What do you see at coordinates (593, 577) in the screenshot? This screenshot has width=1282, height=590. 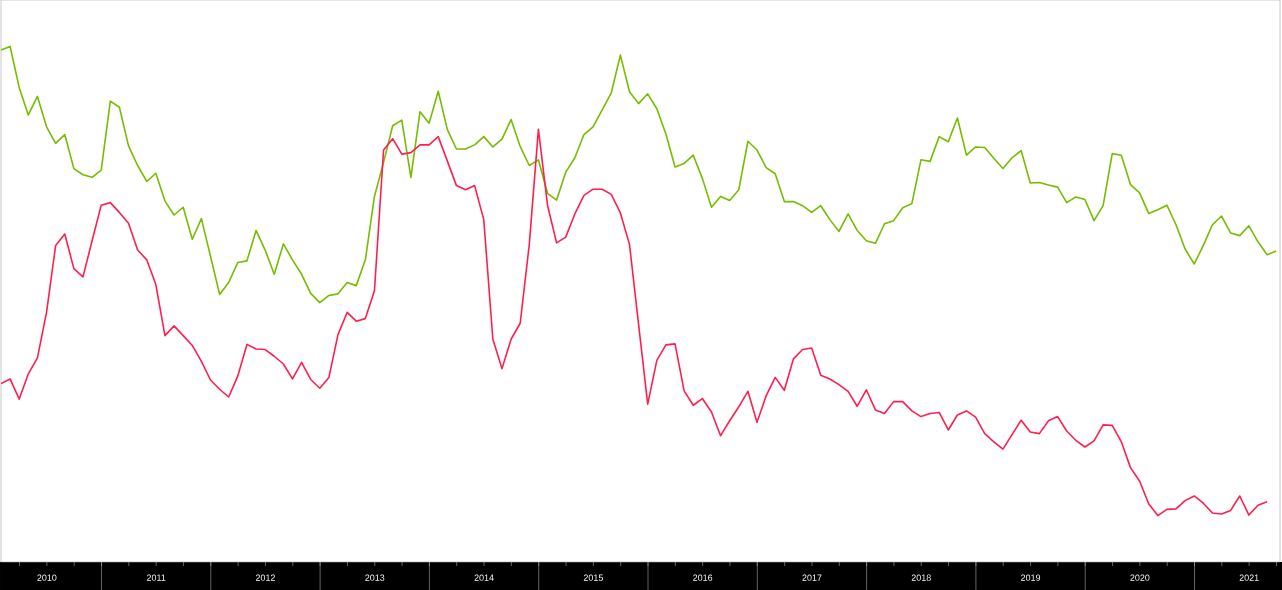 I see `x-tick-label: 2015` at bounding box center [593, 577].